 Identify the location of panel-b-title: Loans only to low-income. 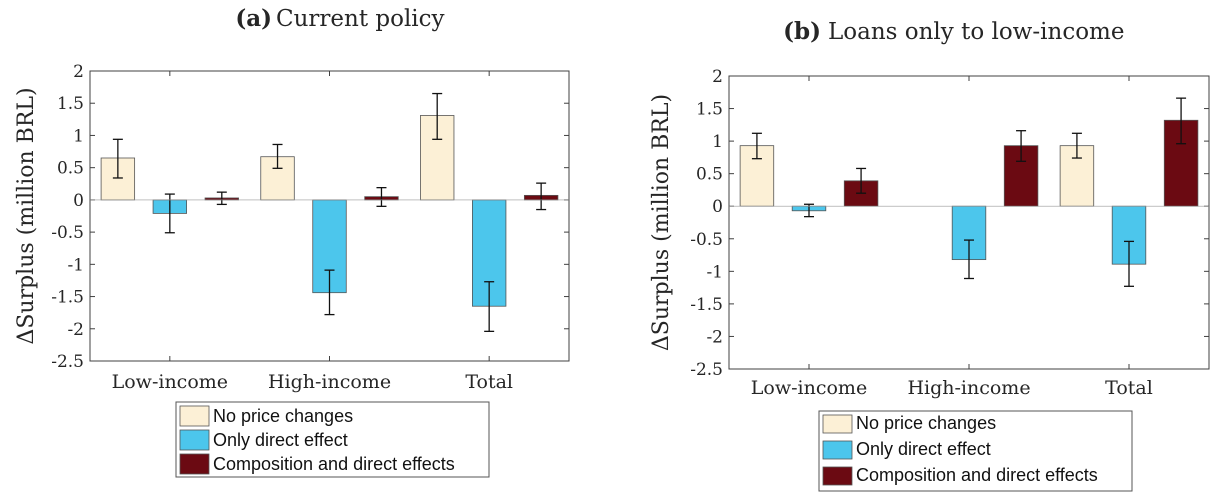
(976, 32).